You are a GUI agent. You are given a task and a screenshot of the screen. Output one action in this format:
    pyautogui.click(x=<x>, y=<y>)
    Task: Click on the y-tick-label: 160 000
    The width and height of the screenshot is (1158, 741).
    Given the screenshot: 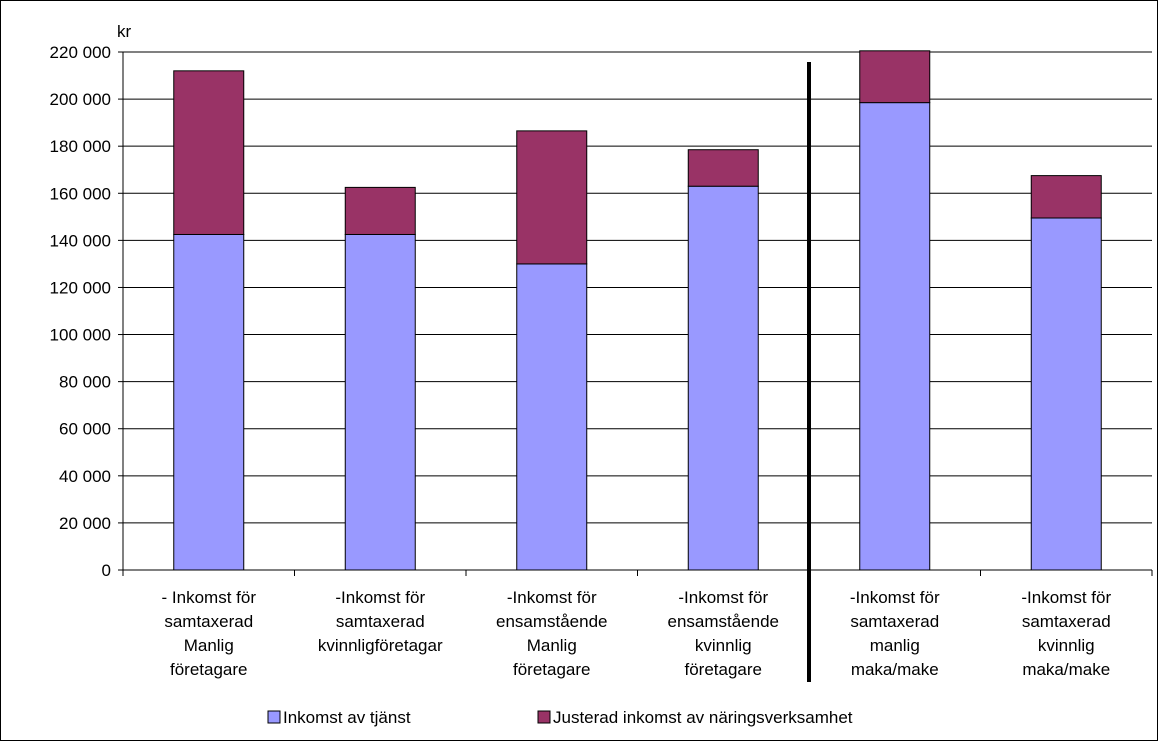 What is the action you would take?
    pyautogui.click(x=80, y=193)
    